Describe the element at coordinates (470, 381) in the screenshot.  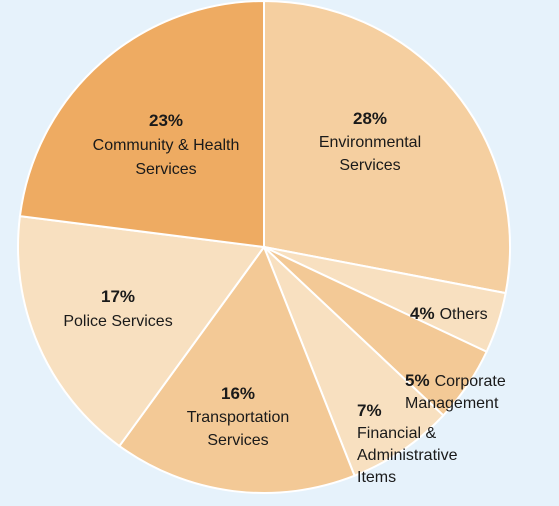
I see `slice-name-label: Corporate` at that location.